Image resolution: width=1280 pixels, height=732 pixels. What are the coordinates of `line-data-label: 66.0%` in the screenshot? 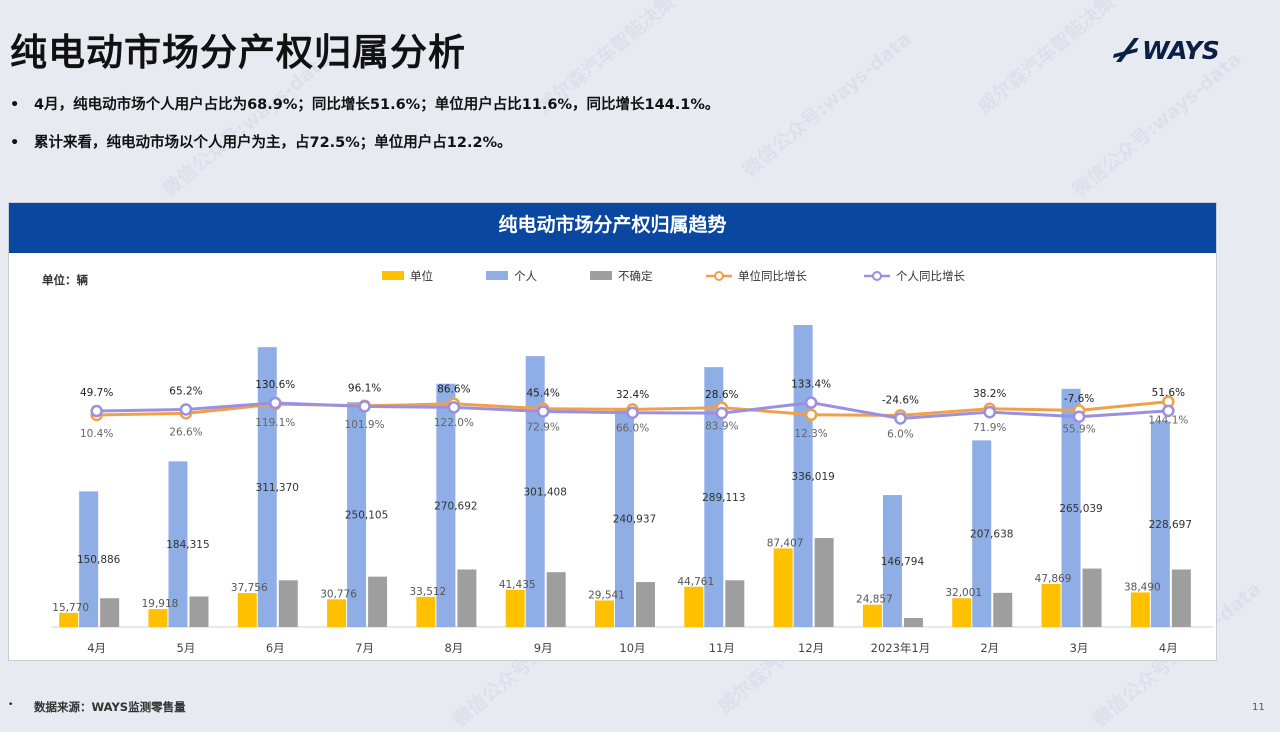 It's located at (632, 428).